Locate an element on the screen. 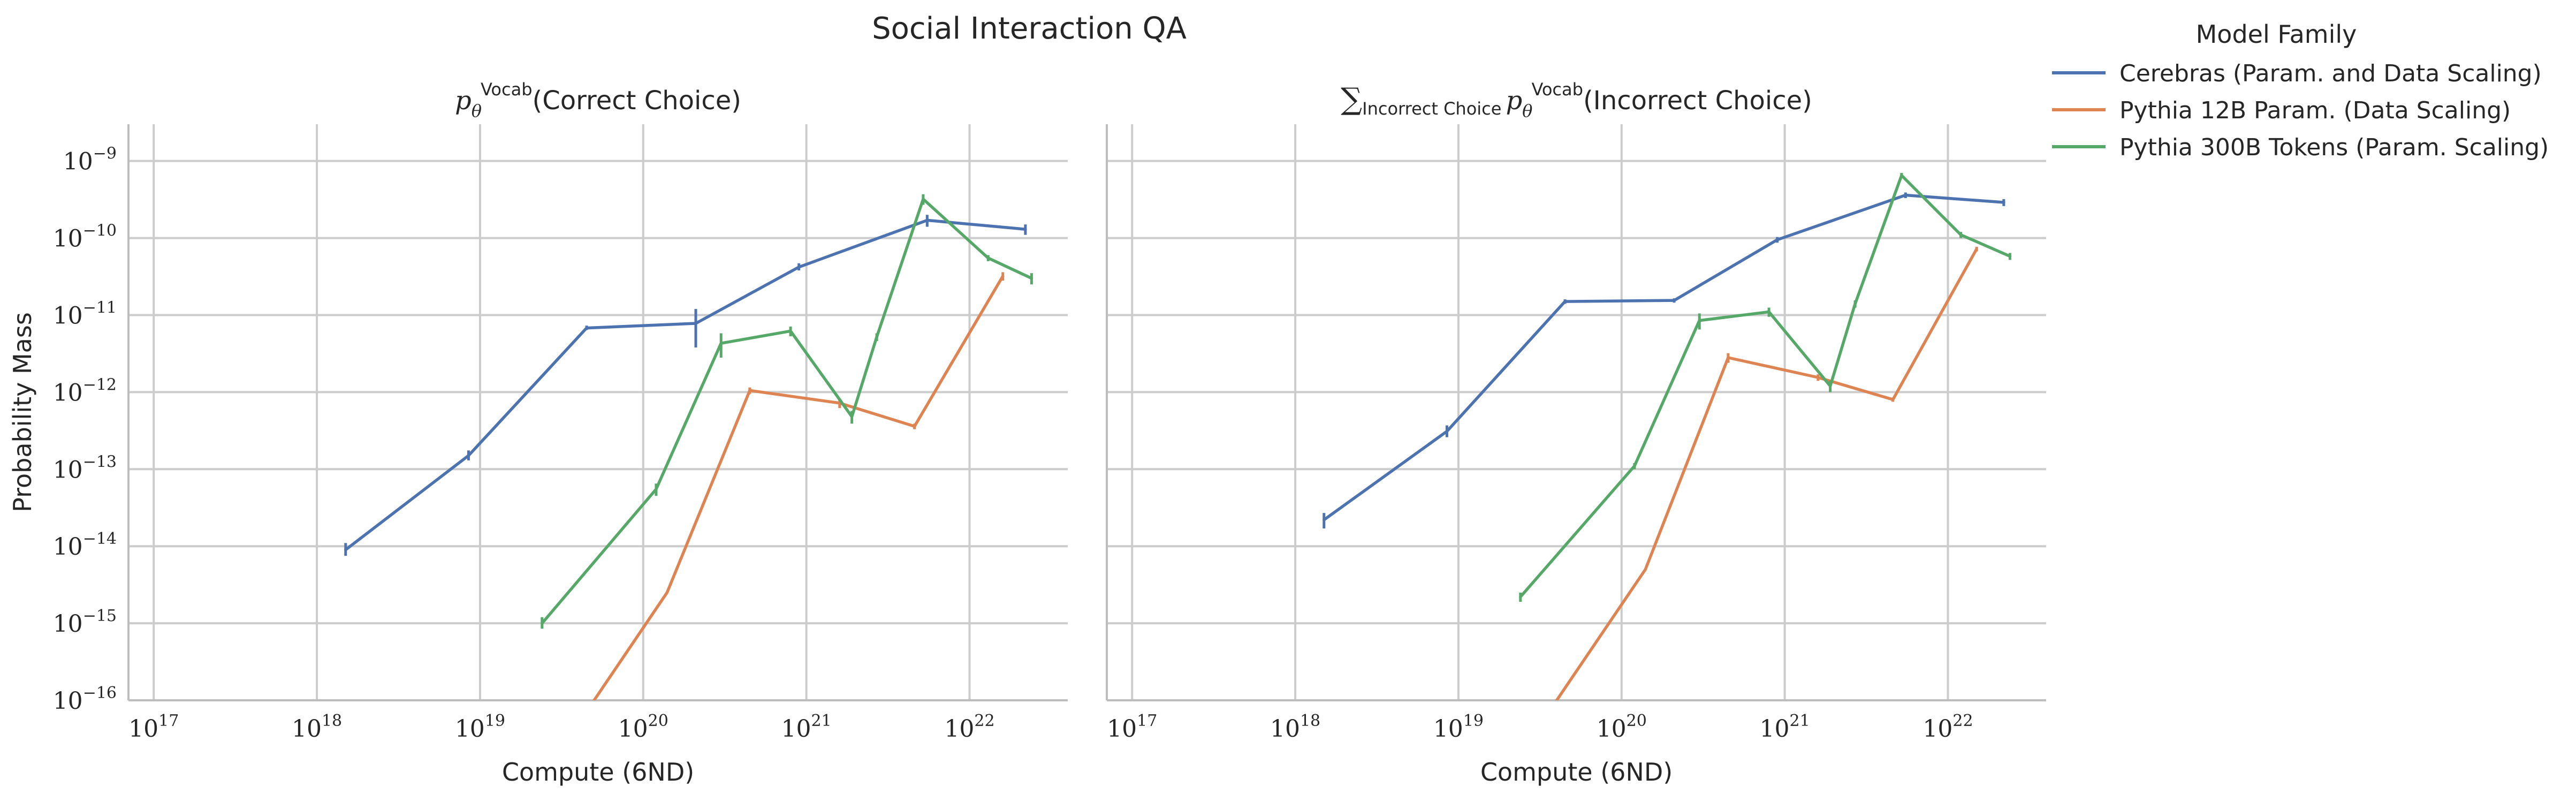 This screenshot has width=2576, height=794. legend-label: Pythia 300B Tokens (Param. Scaling) is located at coordinates (2334, 147).